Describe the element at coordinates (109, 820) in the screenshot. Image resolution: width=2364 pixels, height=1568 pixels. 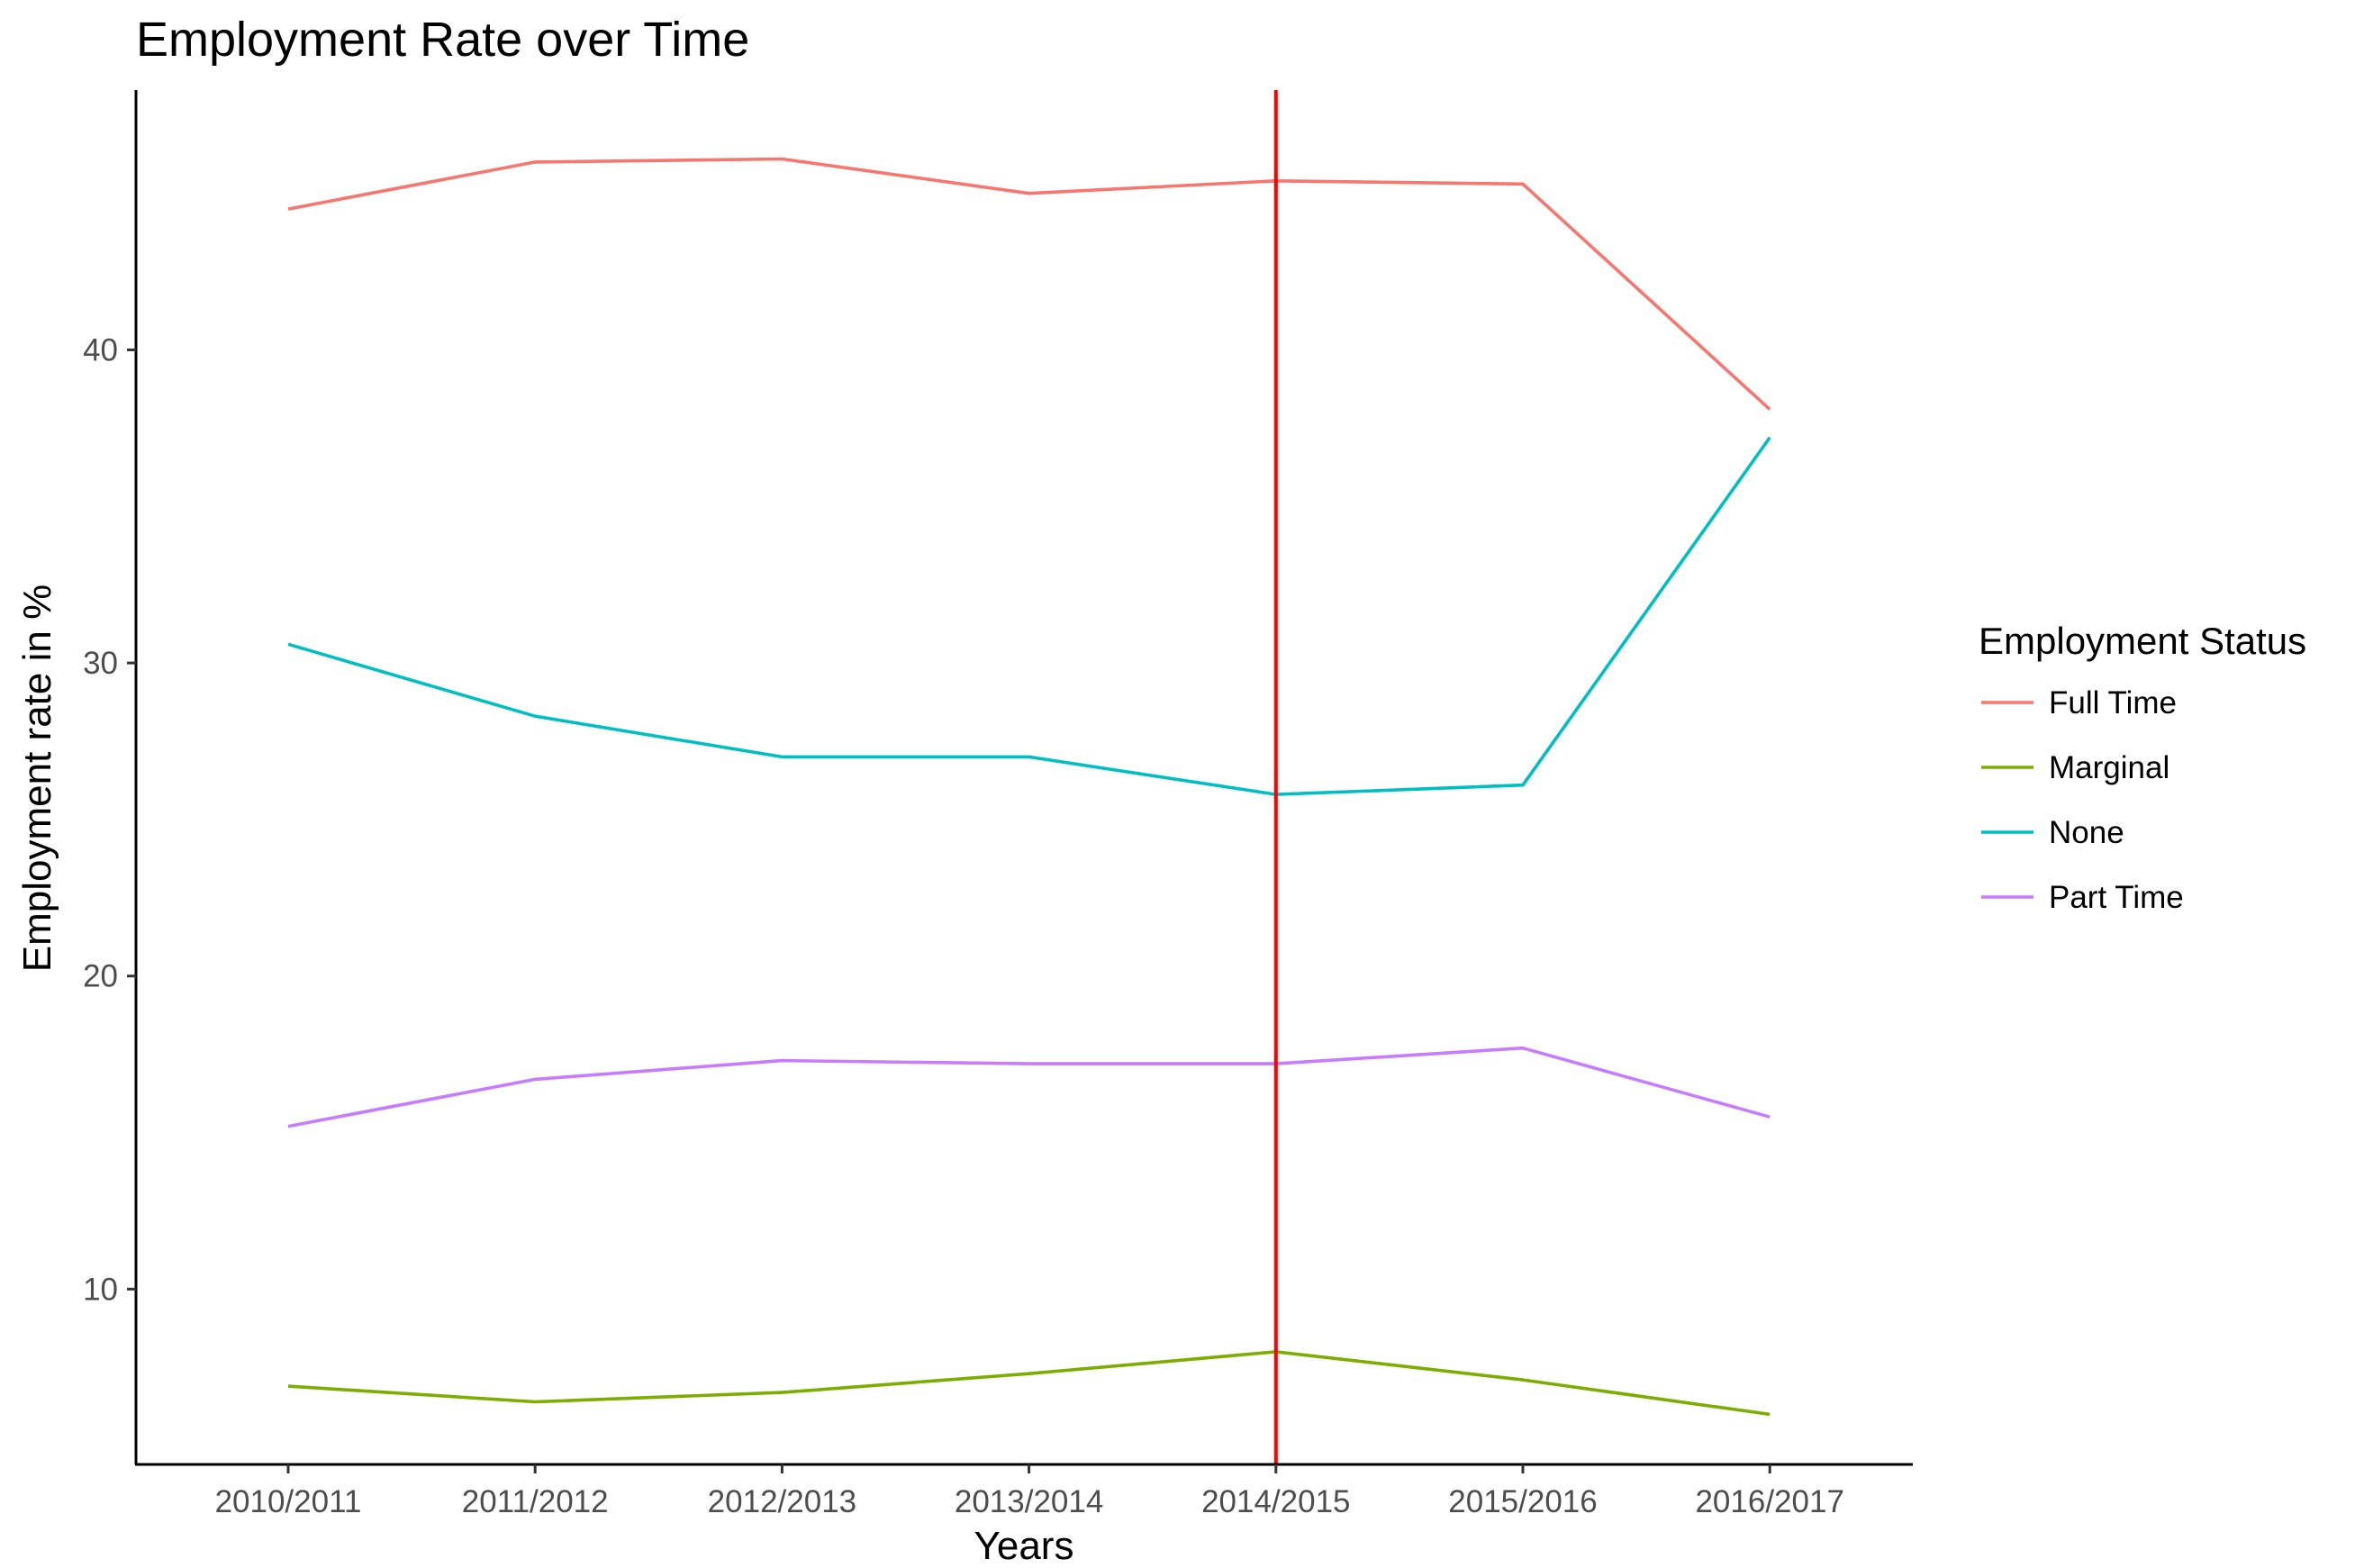
I see `y-axis-ticks: 10 20 30 40` at that location.